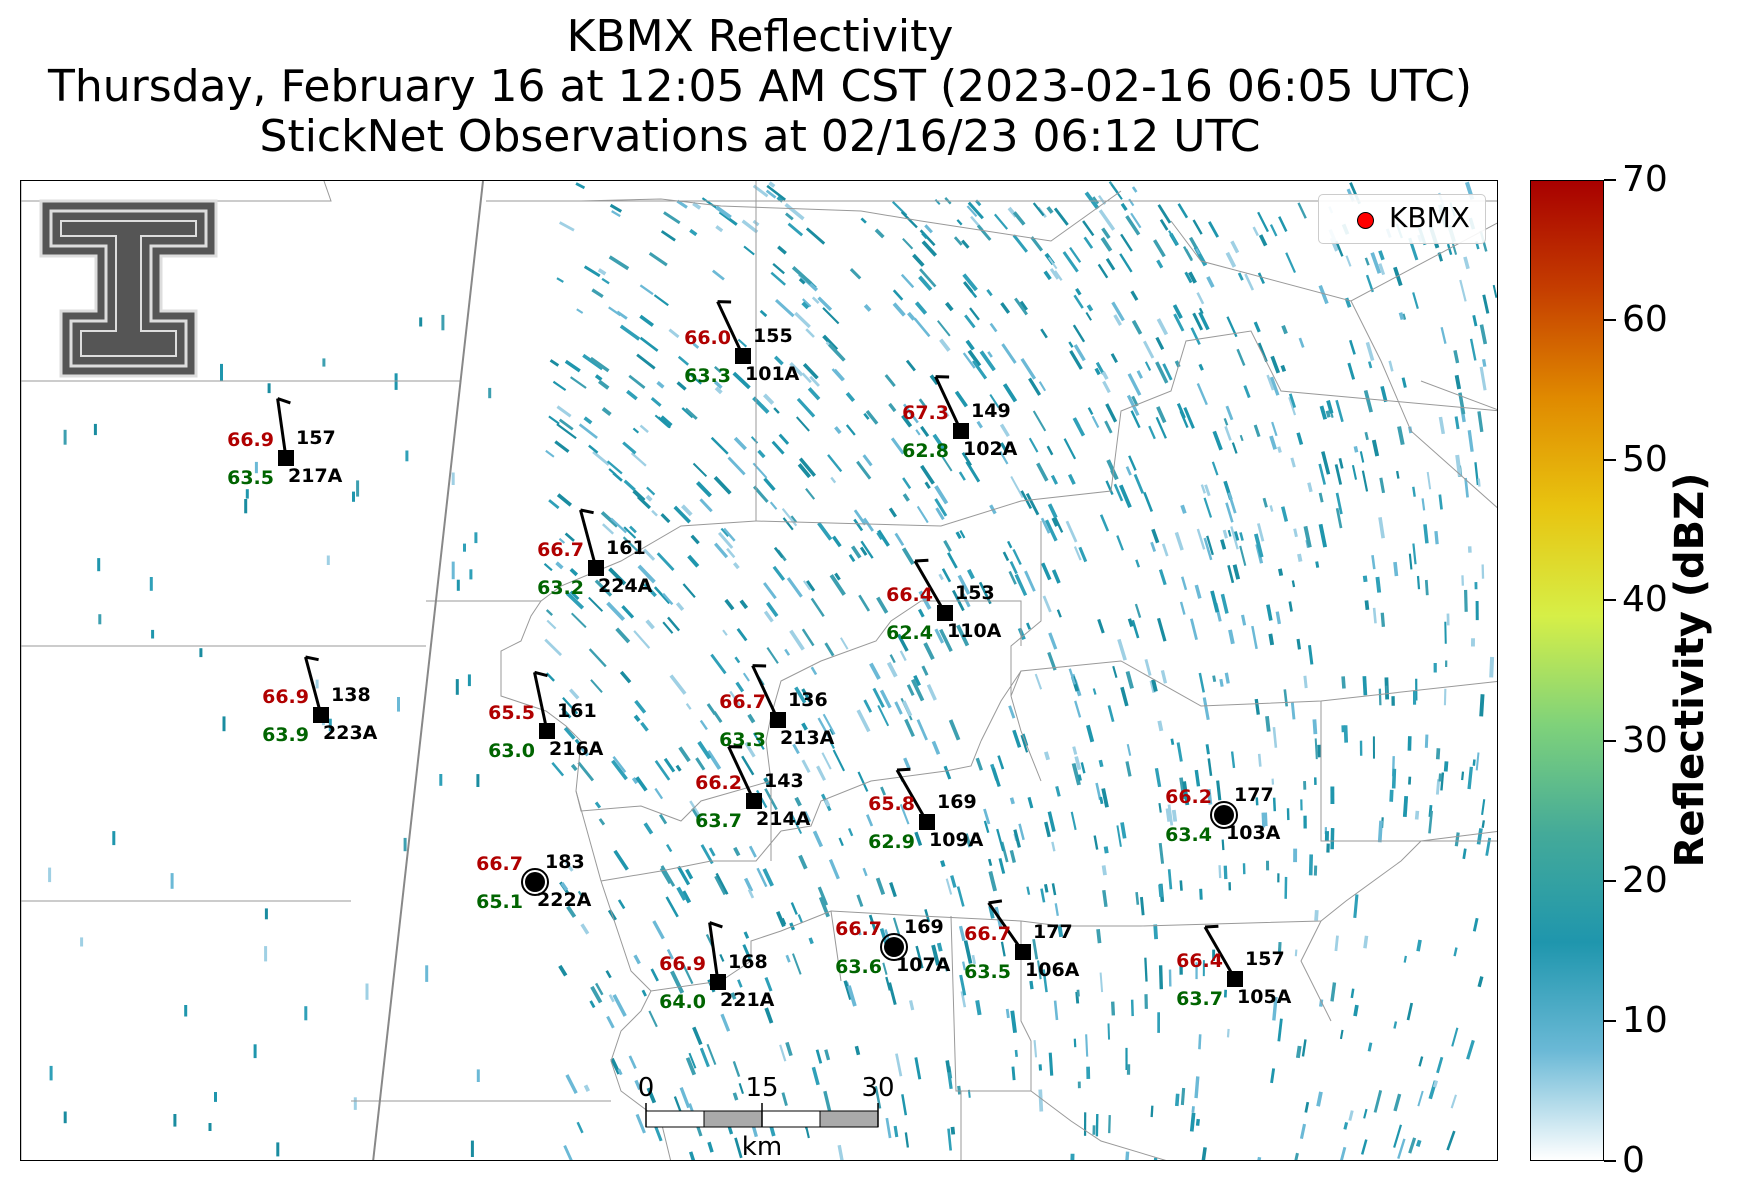  What do you see at coordinates (1253, 833) in the screenshot?
I see `station-name: 103A` at bounding box center [1253, 833].